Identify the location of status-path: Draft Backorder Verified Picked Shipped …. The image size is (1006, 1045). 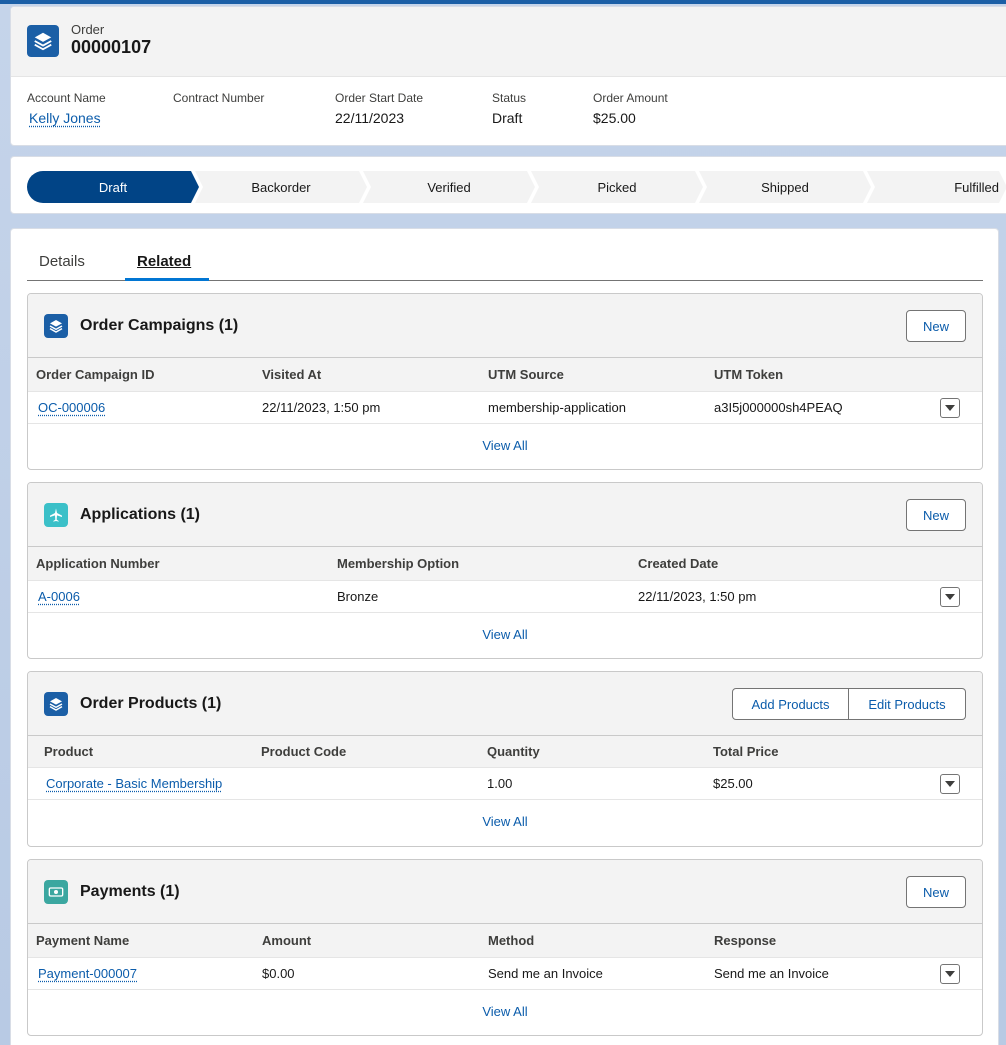
(508, 185).